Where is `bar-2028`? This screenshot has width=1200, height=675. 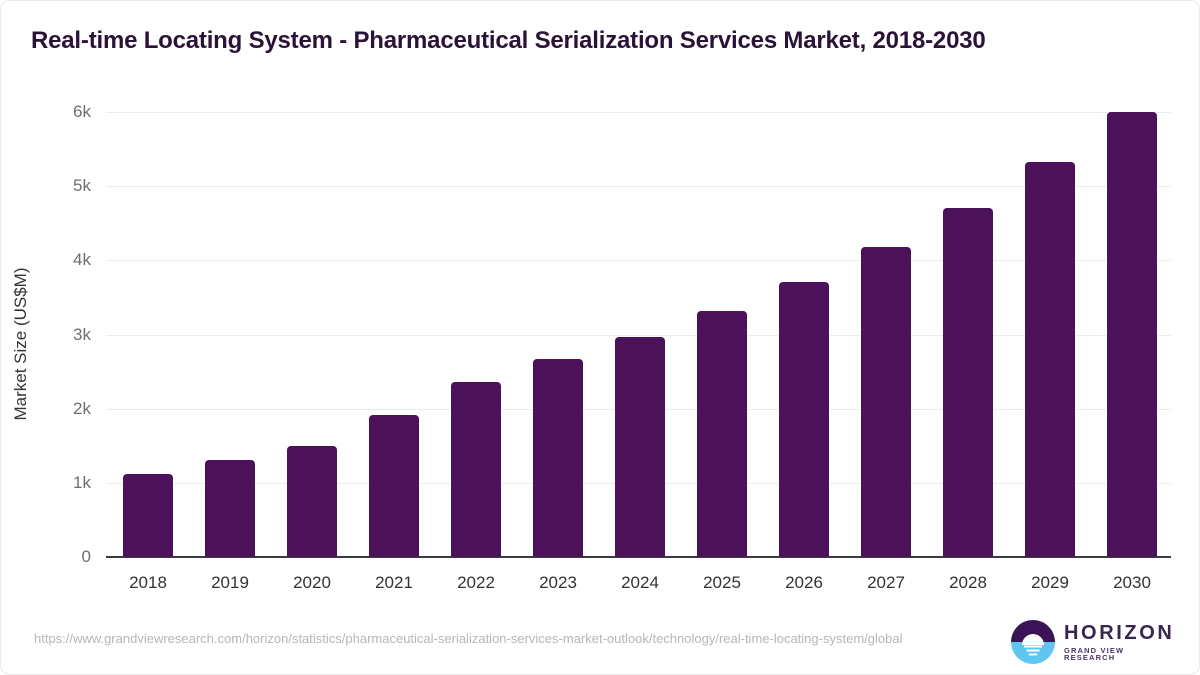
bar-2028 is located at coordinates (968, 382).